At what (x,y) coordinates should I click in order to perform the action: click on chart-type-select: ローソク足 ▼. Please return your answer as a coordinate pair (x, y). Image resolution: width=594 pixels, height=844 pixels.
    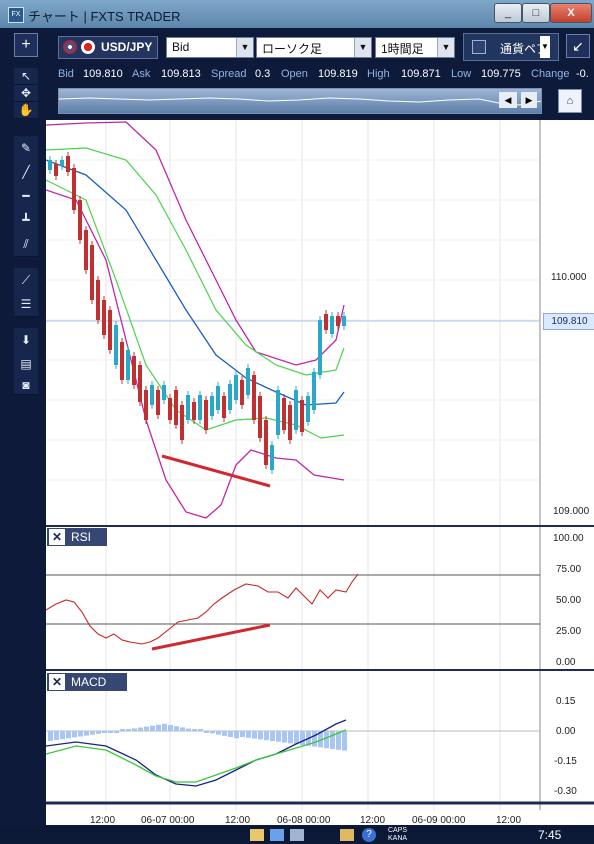
    Looking at the image, I should click on (314, 47).